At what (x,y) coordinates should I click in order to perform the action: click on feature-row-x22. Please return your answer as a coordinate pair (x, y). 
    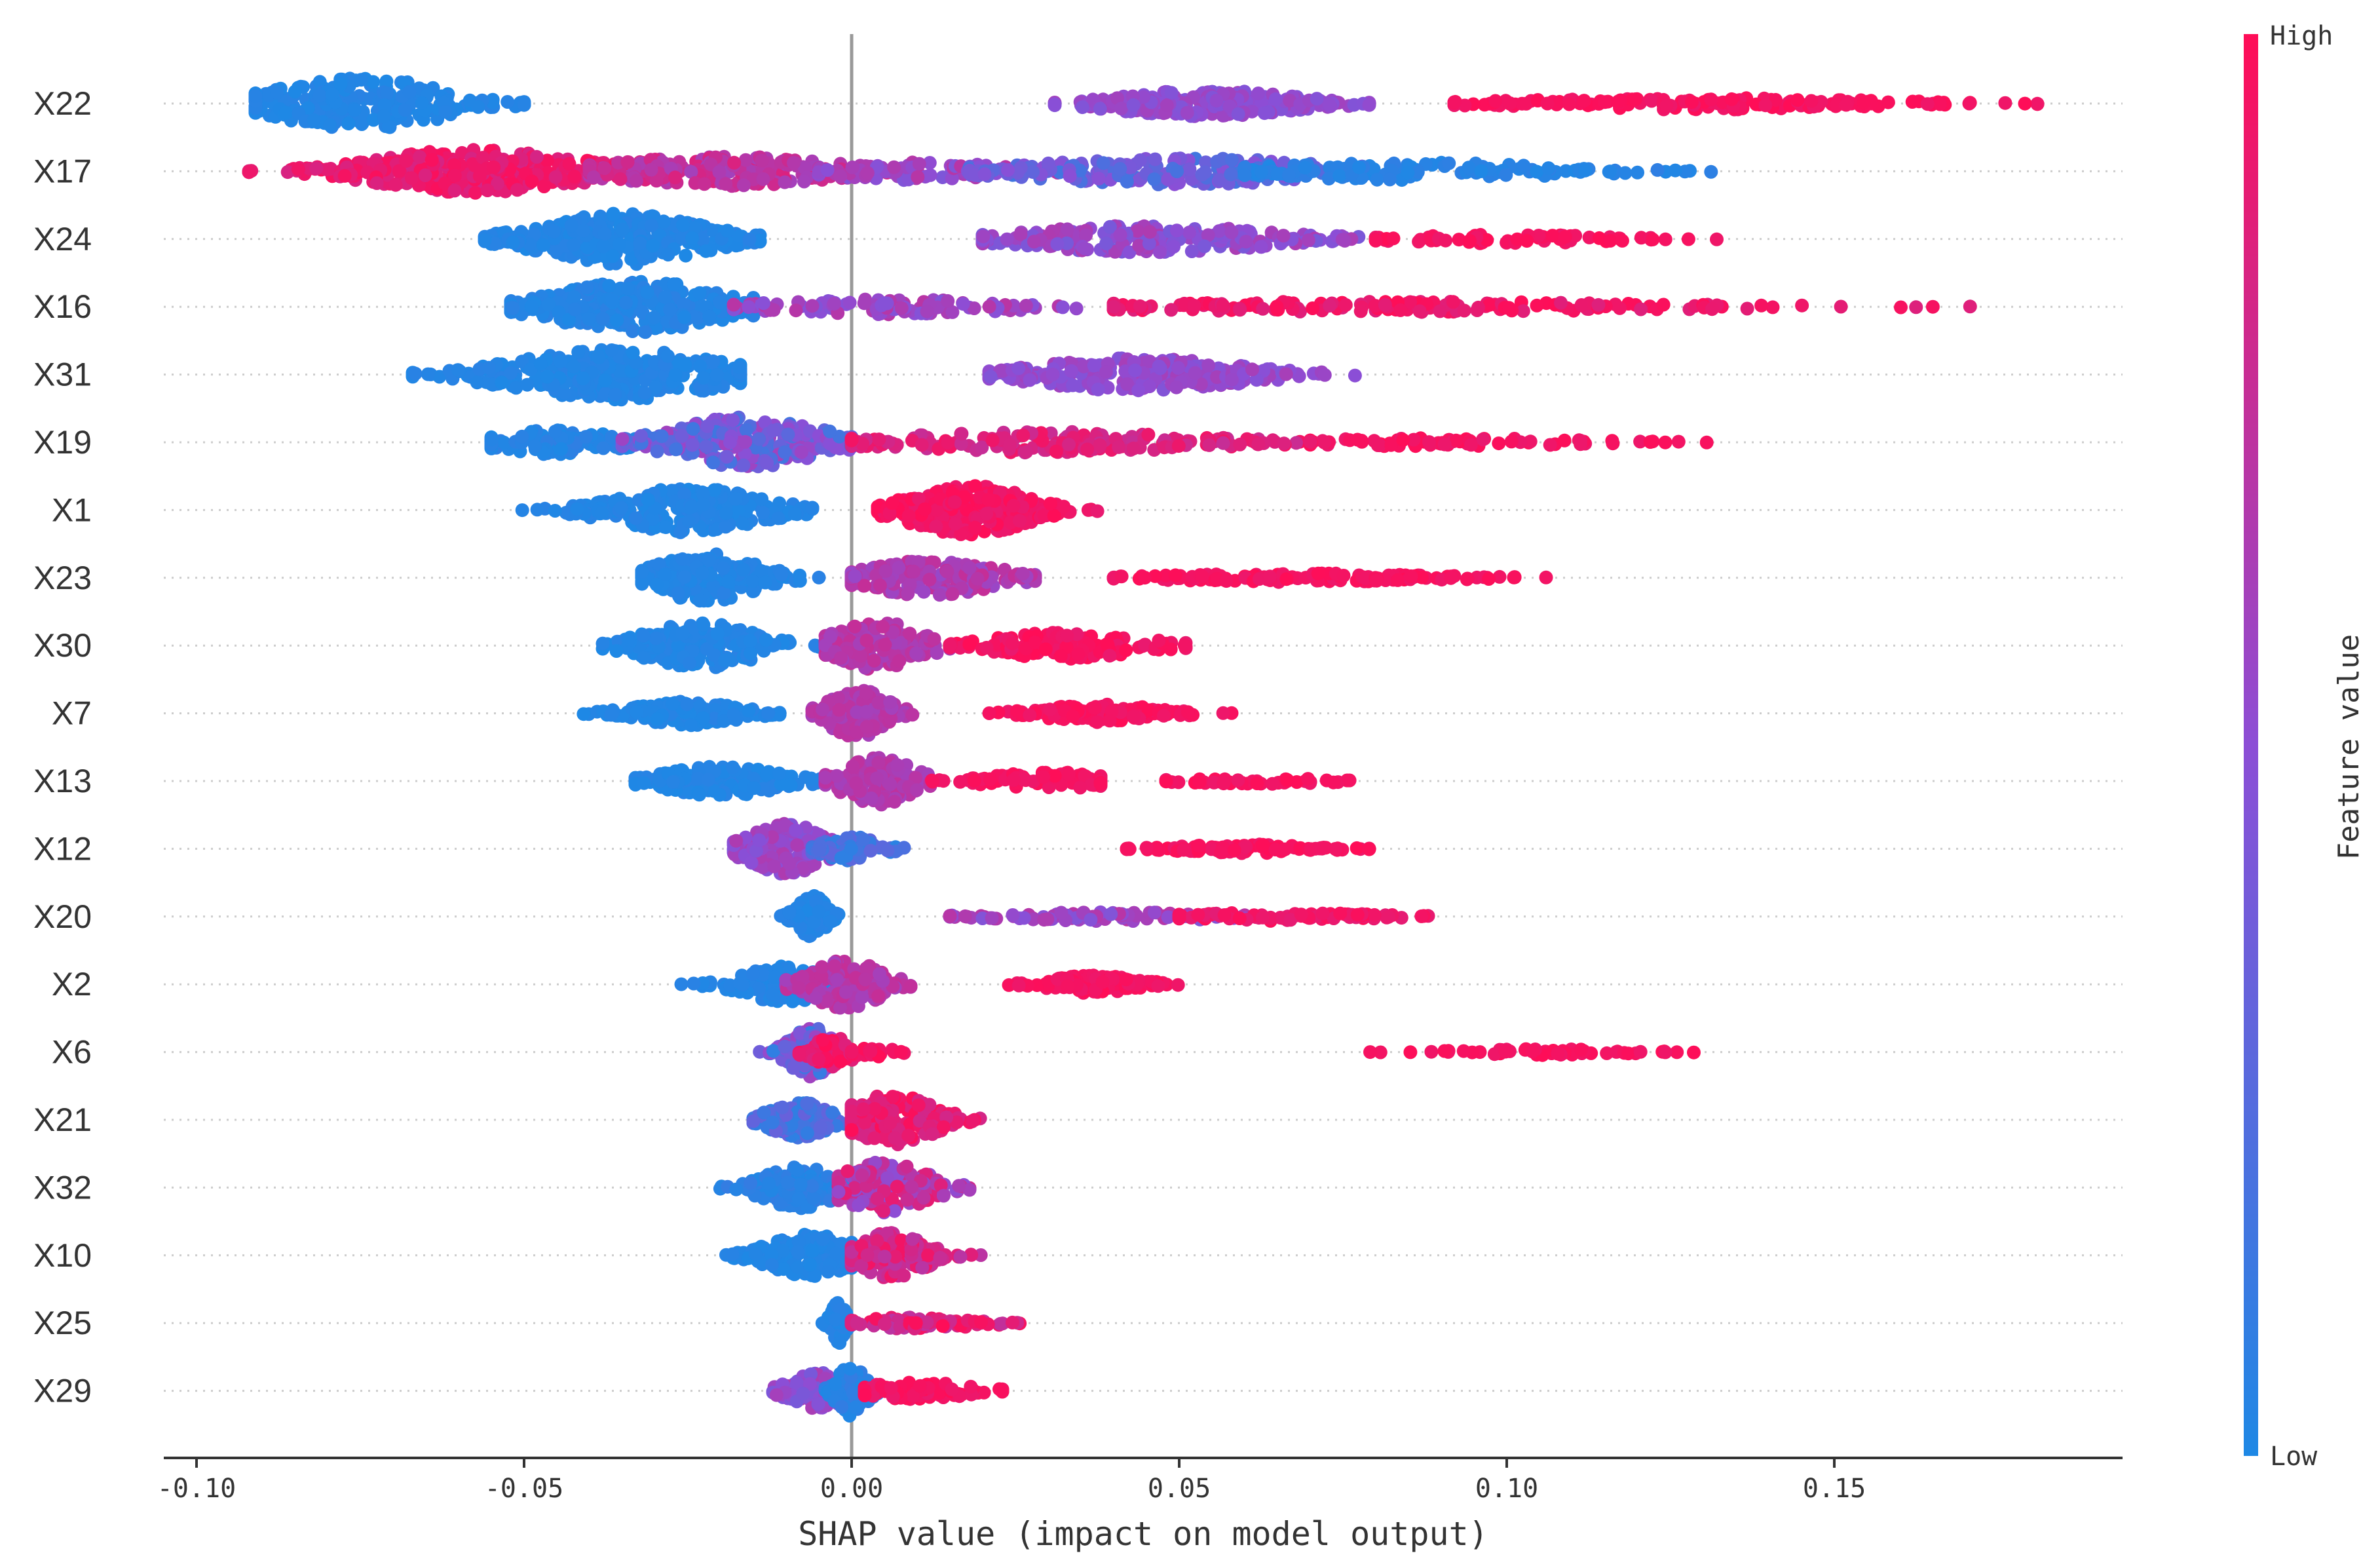
    Looking at the image, I should click on (1146, 103).